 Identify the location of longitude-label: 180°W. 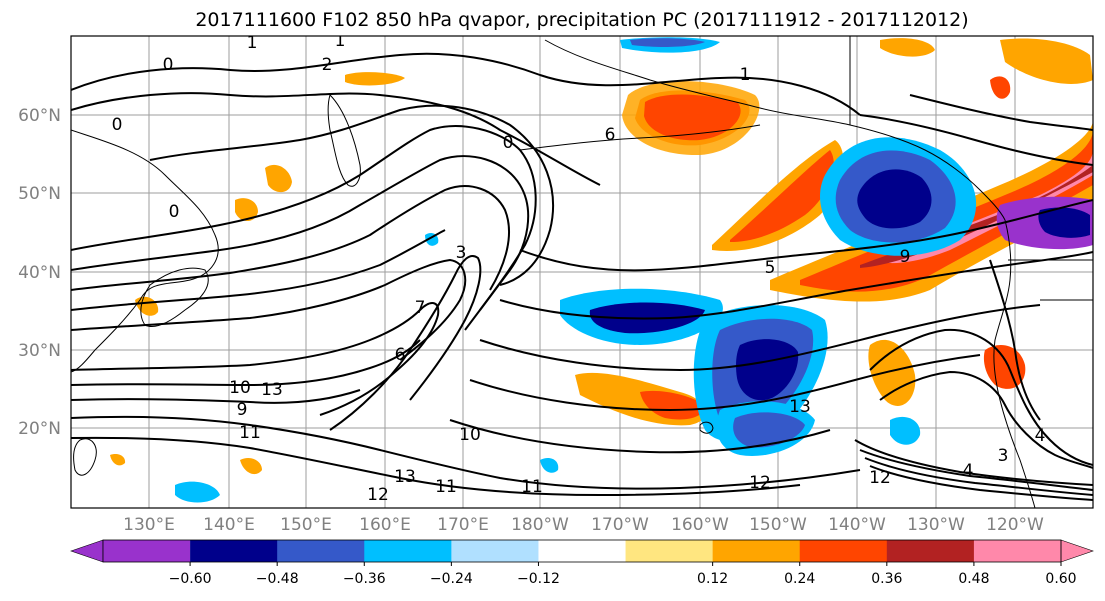
(540, 525).